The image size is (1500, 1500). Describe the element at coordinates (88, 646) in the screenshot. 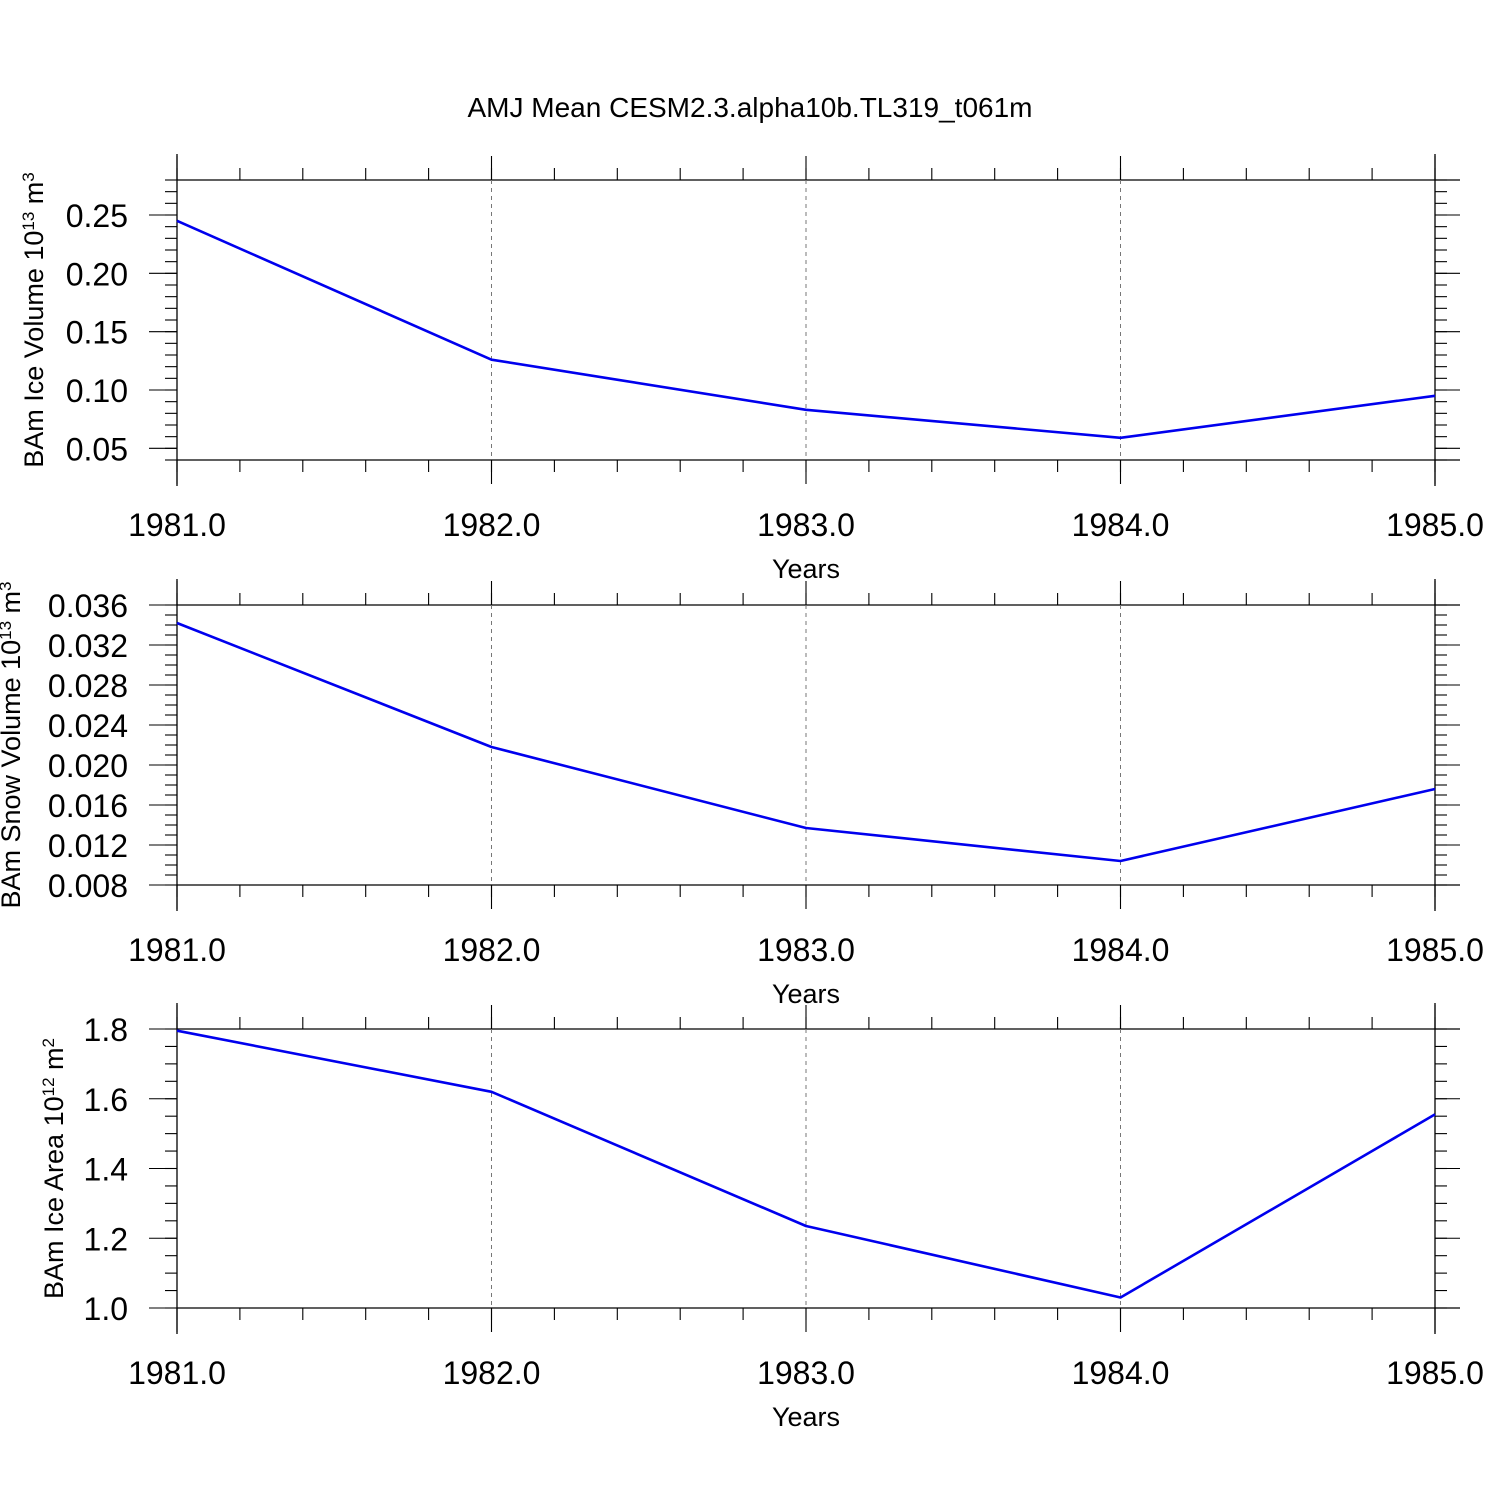

I see `y-tick-label: 0.032` at that location.